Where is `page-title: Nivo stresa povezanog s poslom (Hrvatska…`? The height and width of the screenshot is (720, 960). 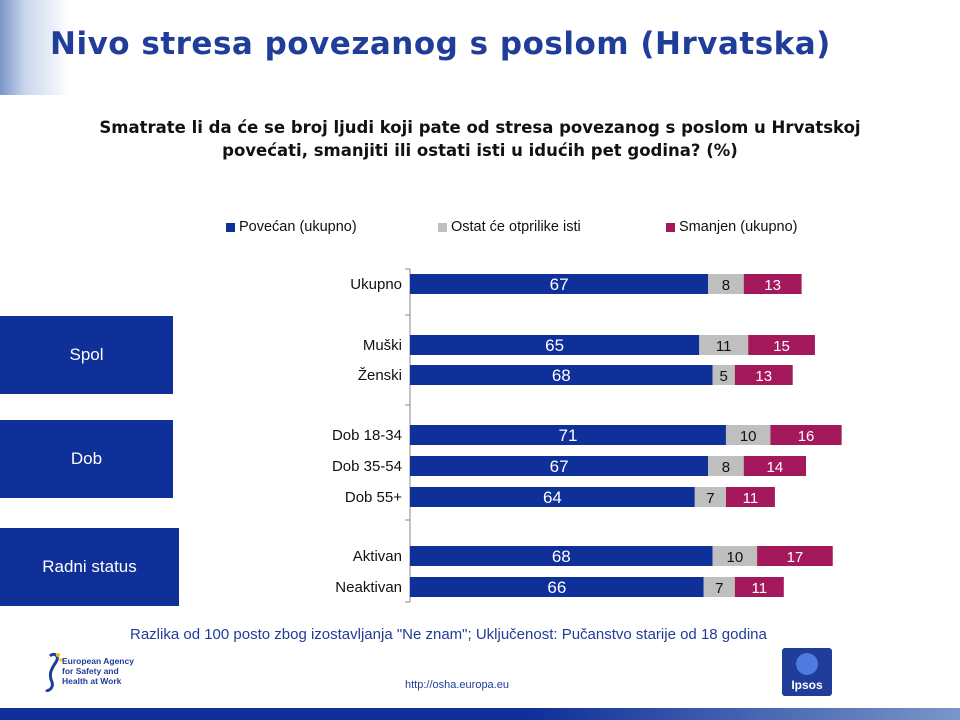
page-title: Nivo stresa povezanog s poslom (Hrvatska… is located at coordinates (440, 44).